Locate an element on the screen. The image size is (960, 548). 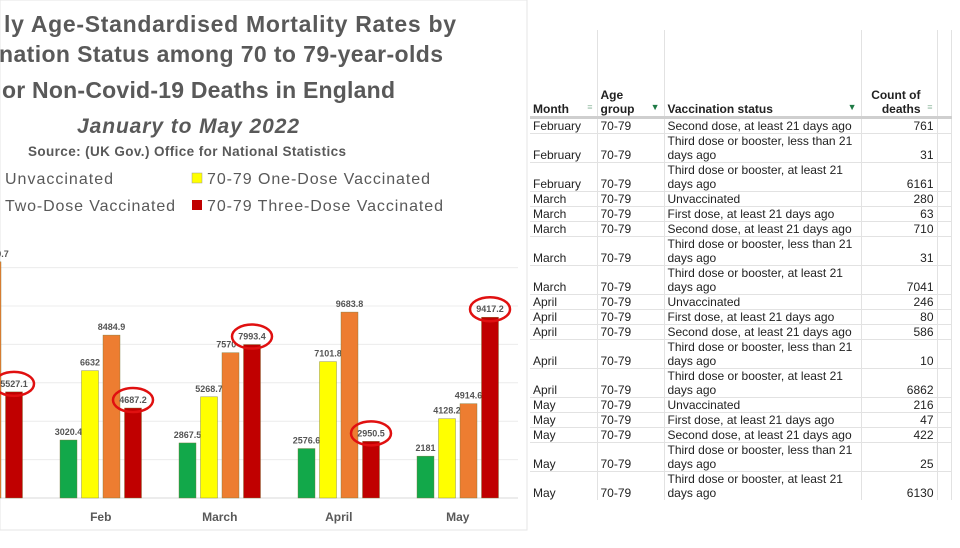
column-header: Vaccination status ▼ is located at coordinates (763, 74).